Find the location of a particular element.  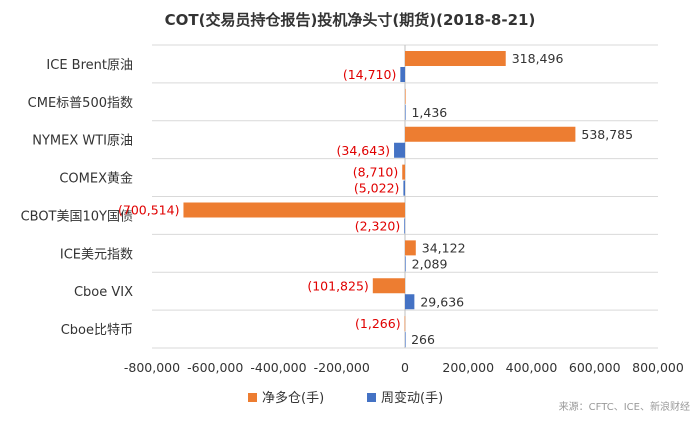

chart-title: COT(交易员持仓报告)投机净头寸(期货)(2018-8-21) is located at coordinates (350, 20).